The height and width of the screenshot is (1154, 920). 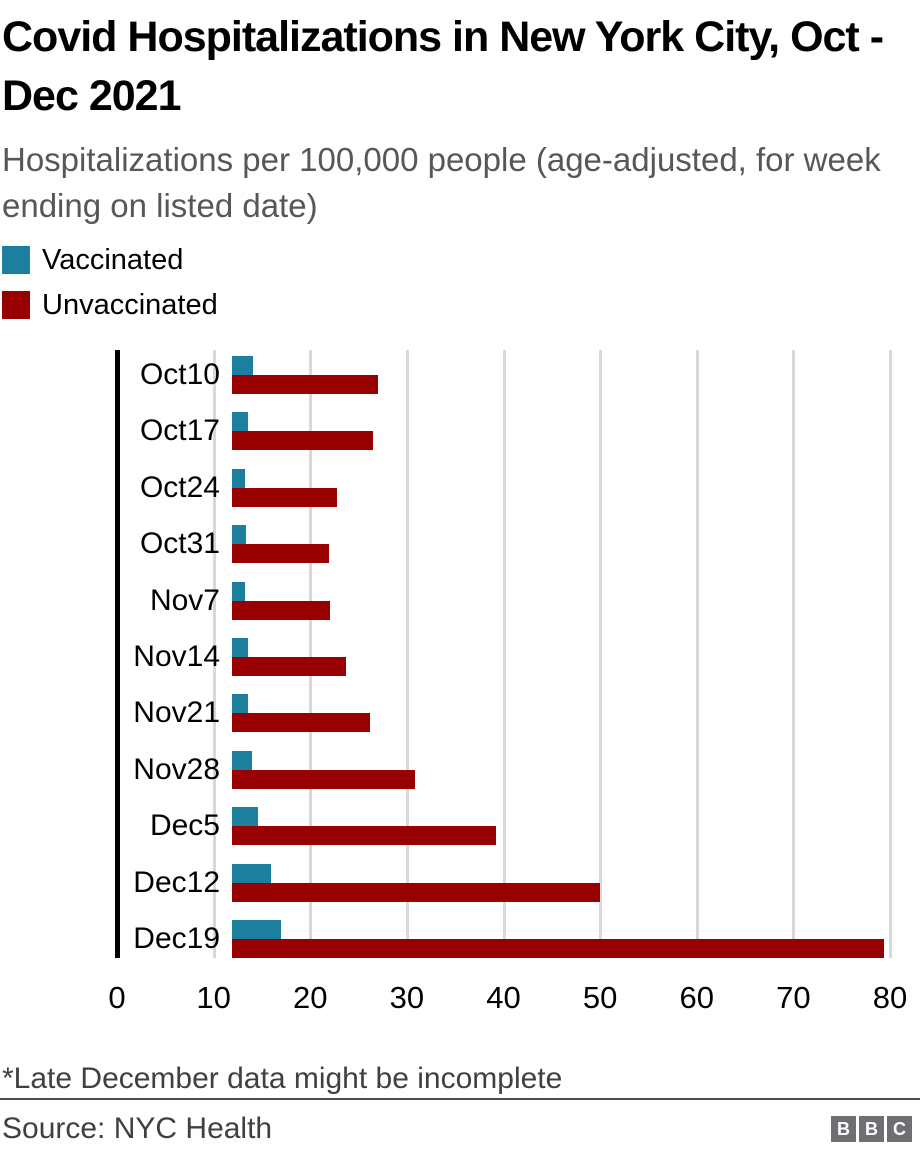 I want to click on chart-row: Dec5, so click(x=503, y=835).